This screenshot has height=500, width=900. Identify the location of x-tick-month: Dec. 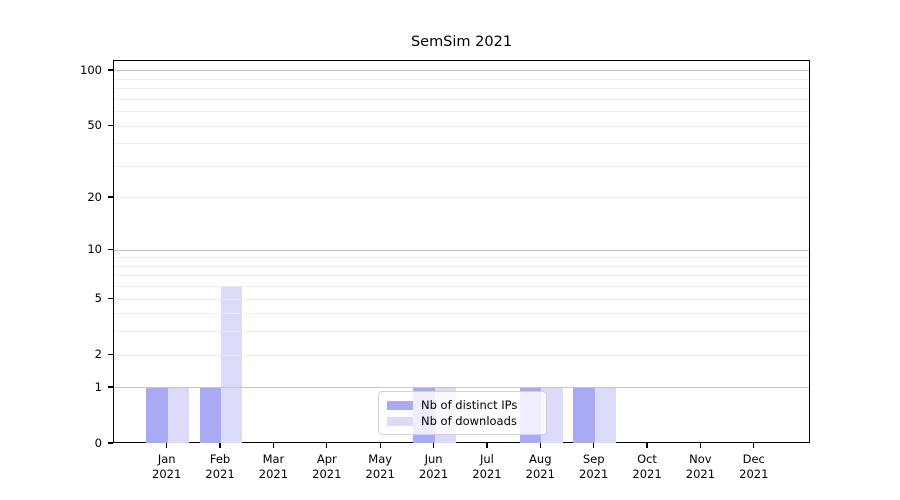
(753, 459).